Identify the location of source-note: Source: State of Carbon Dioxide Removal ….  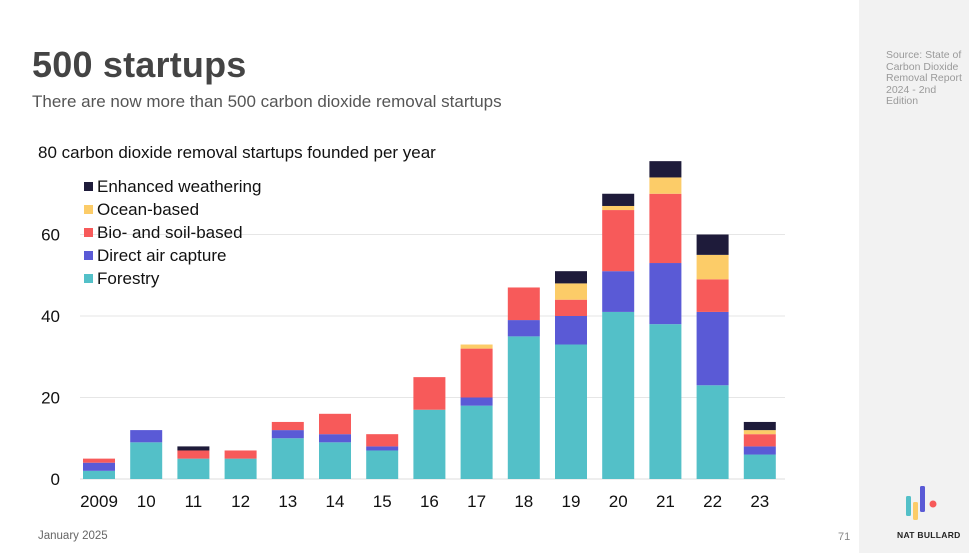
(924, 78).